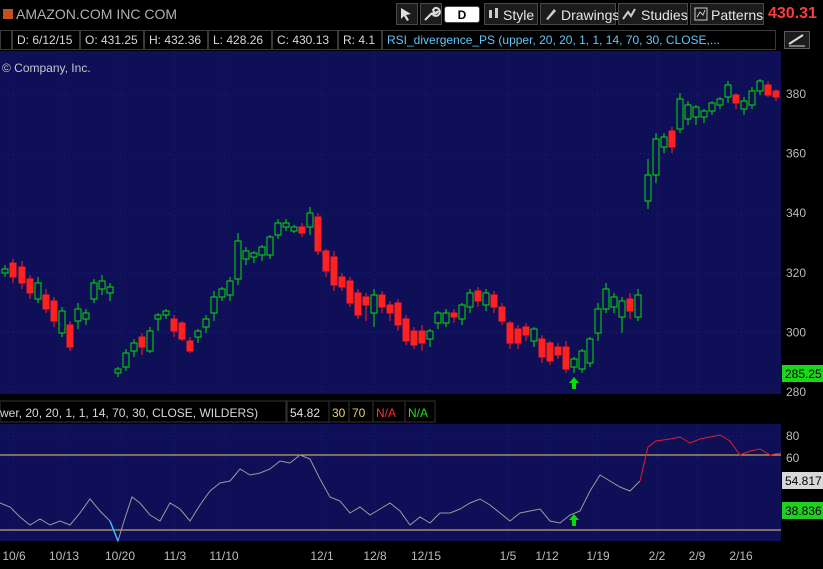  Describe the element at coordinates (64, 556) in the screenshot. I see `time-tick-label: 10/13` at that location.